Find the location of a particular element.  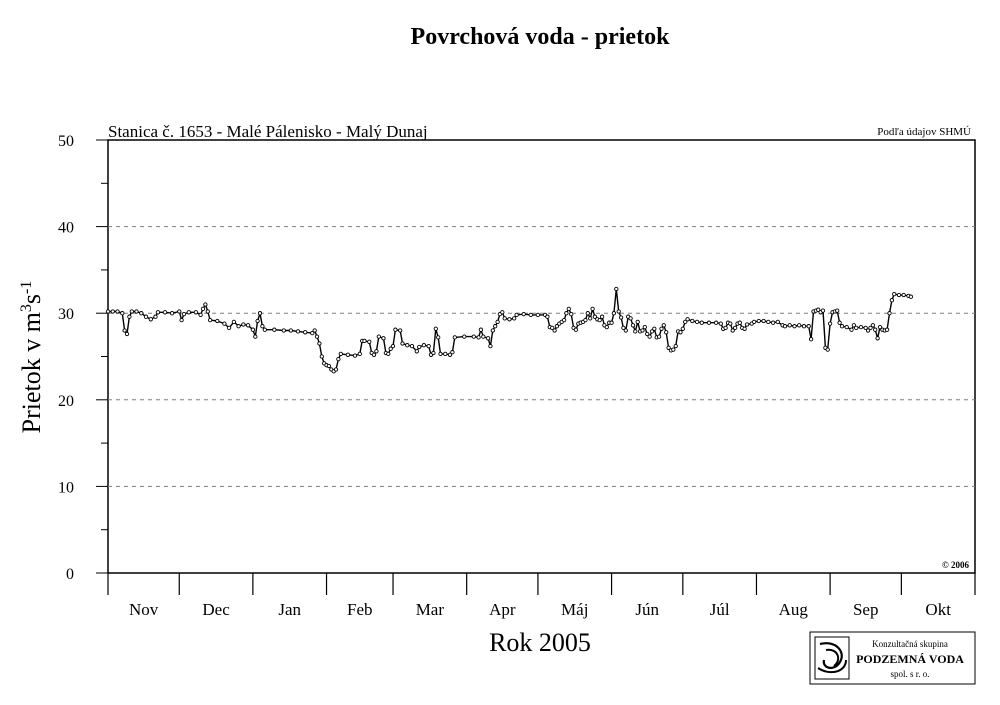

copyright-label: © 2006 is located at coordinates (955, 565).